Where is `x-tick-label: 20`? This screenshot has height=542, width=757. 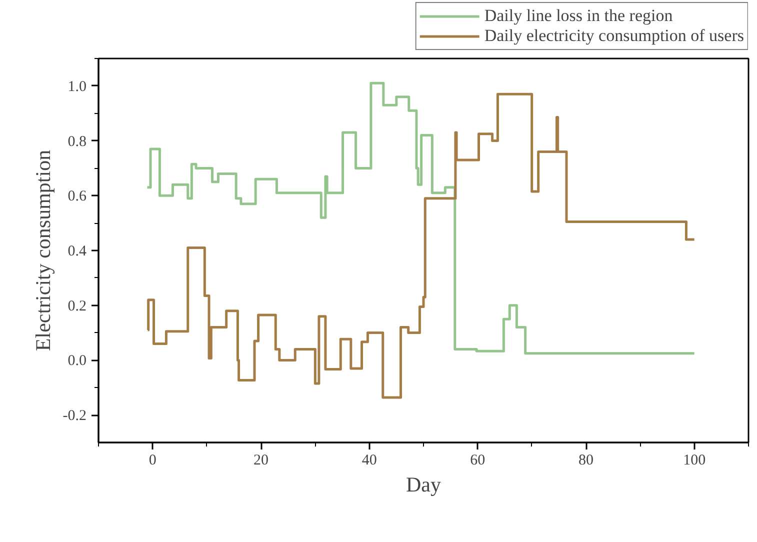
x-tick-label: 20 is located at coordinates (261, 460).